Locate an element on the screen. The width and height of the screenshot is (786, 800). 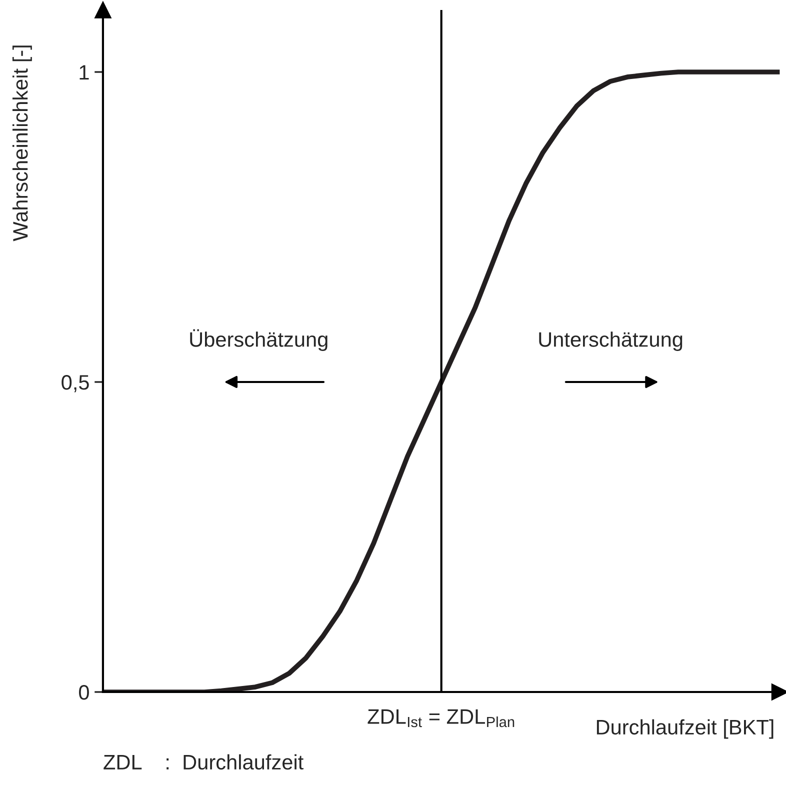
y-tick-label: 0 is located at coordinates (84, 692).